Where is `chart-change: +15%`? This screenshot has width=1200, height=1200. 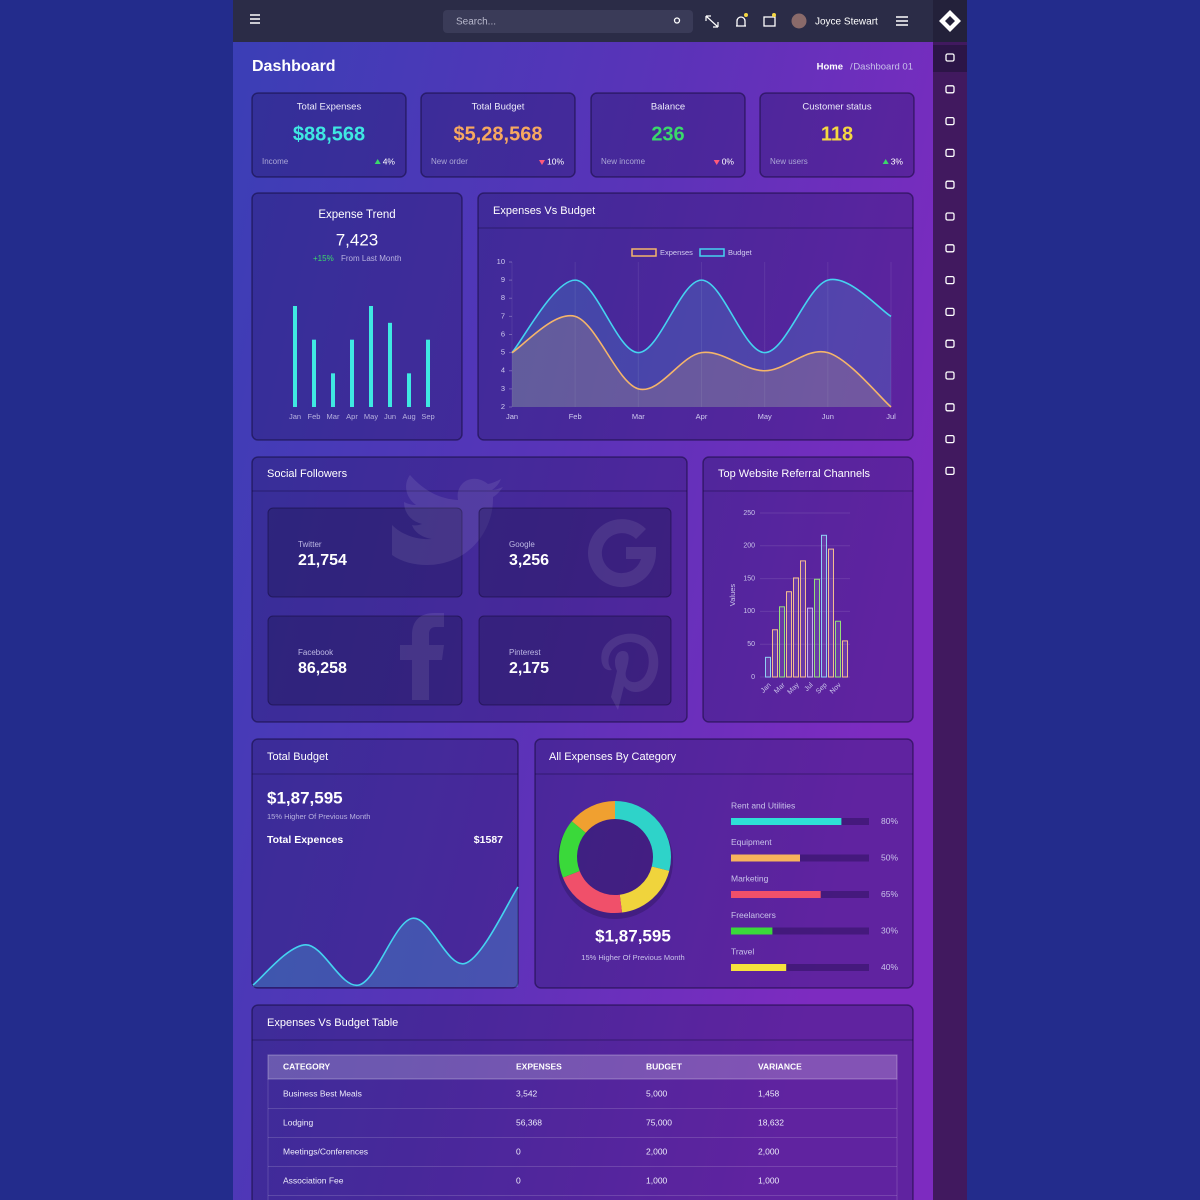
chart-change: +15% is located at coordinates (323, 258).